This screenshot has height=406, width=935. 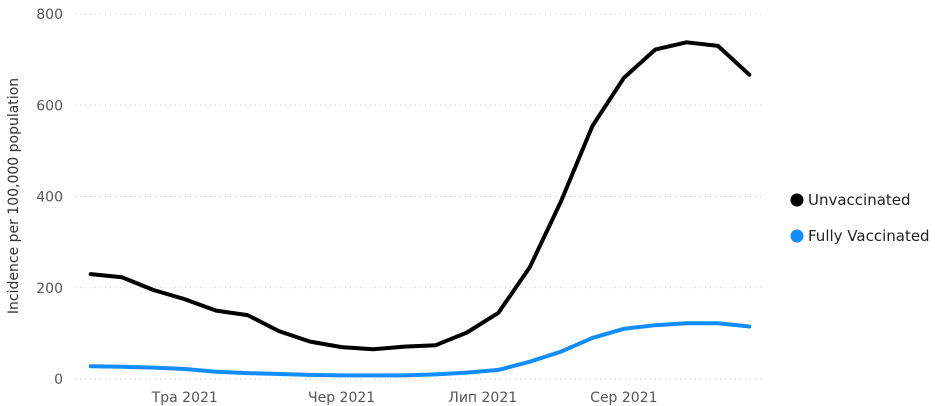 What do you see at coordinates (482, 398) in the screenshot?
I see `x-tick-label: Лип 2021` at bounding box center [482, 398].